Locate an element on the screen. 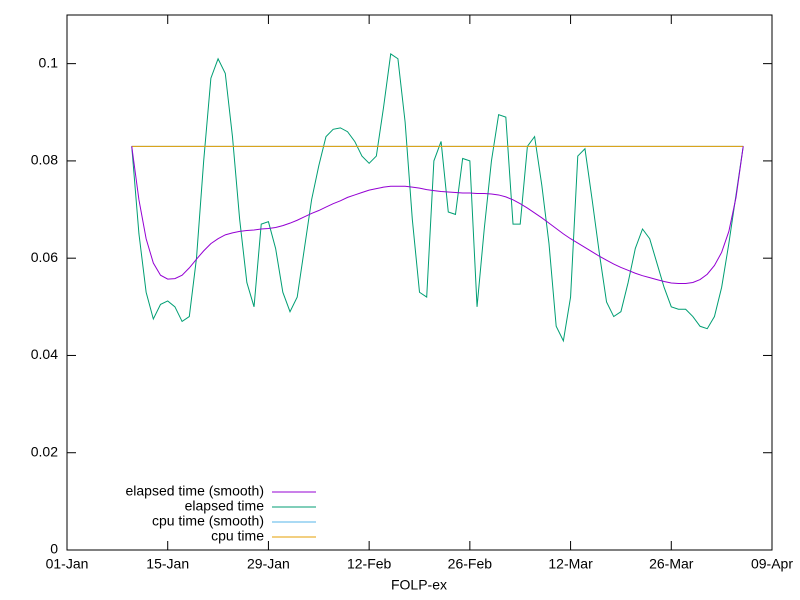  legend-label: cpu time is located at coordinates (237, 536).